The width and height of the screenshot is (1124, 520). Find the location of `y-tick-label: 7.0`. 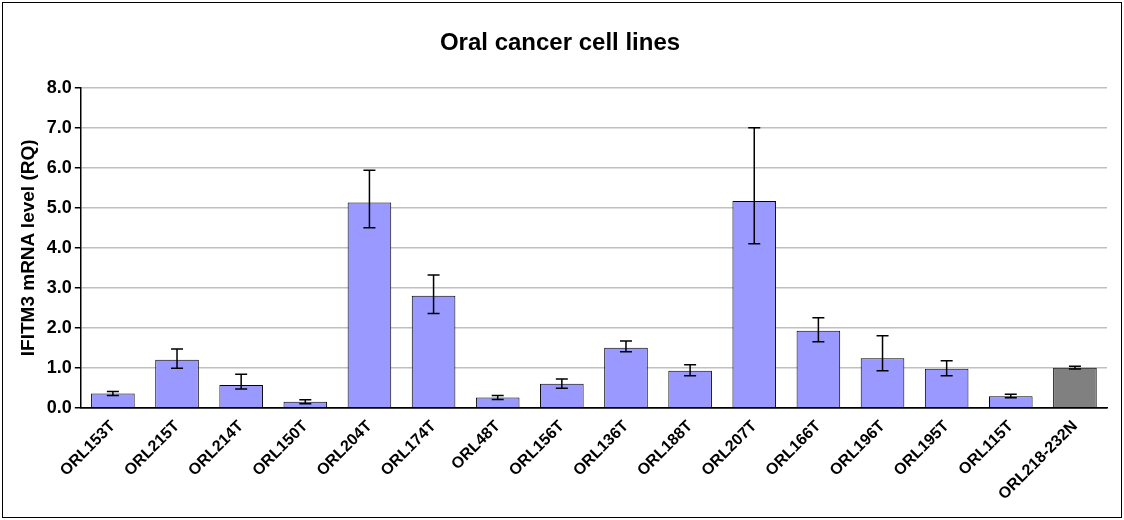

y-tick-label: 7.0 is located at coordinates (59, 126).